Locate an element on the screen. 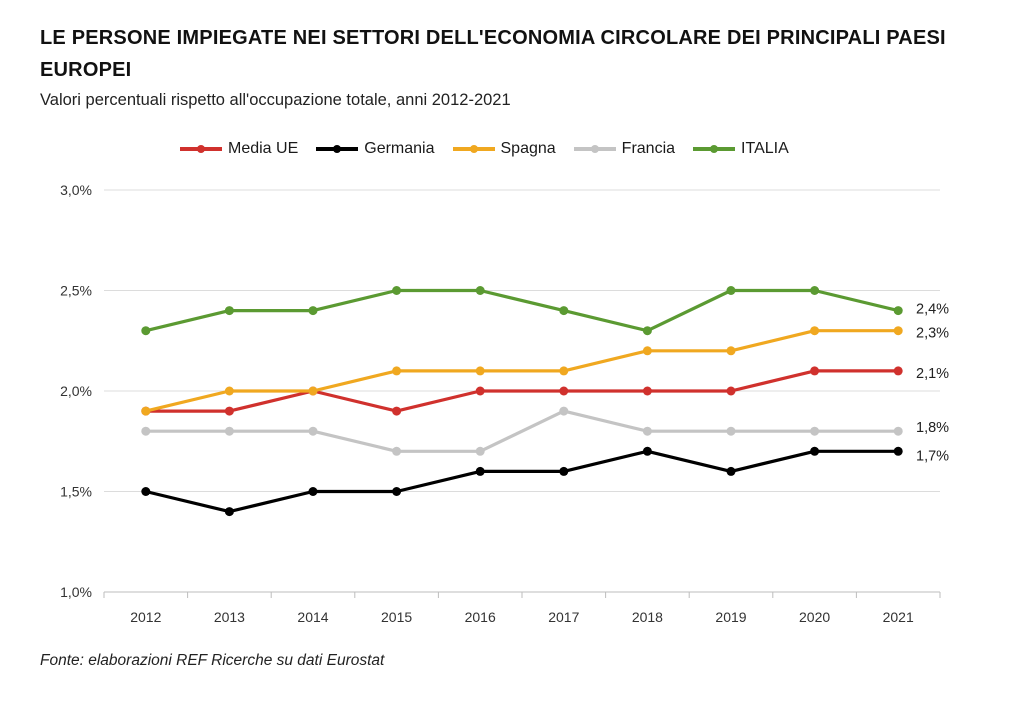 This screenshot has height=716, width=1024. x-tick-label: 2015 is located at coordinates (396, 617).